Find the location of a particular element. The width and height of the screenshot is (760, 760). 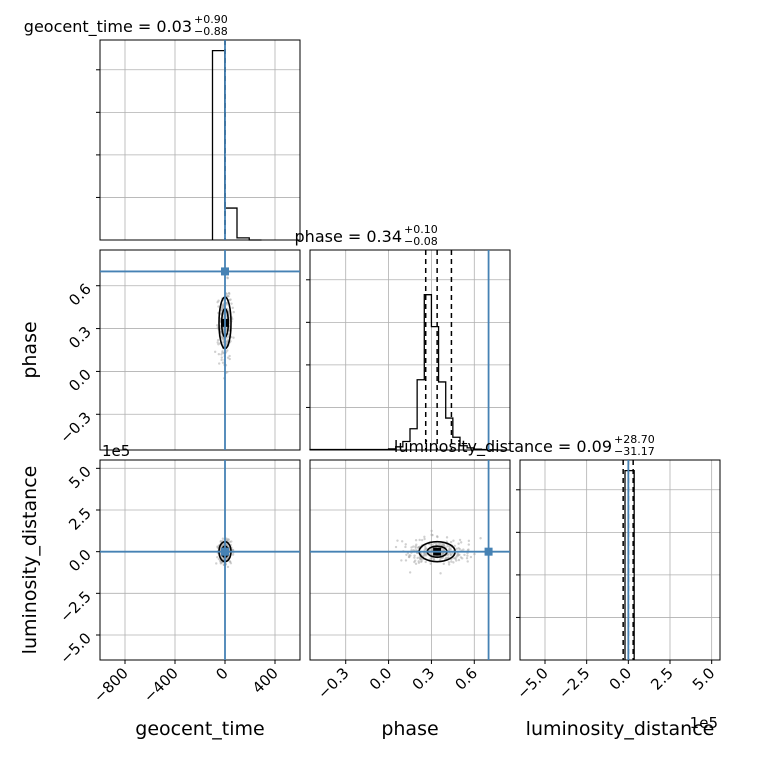

scatter-phase-geocent_time is located at coordinates (200, 350).